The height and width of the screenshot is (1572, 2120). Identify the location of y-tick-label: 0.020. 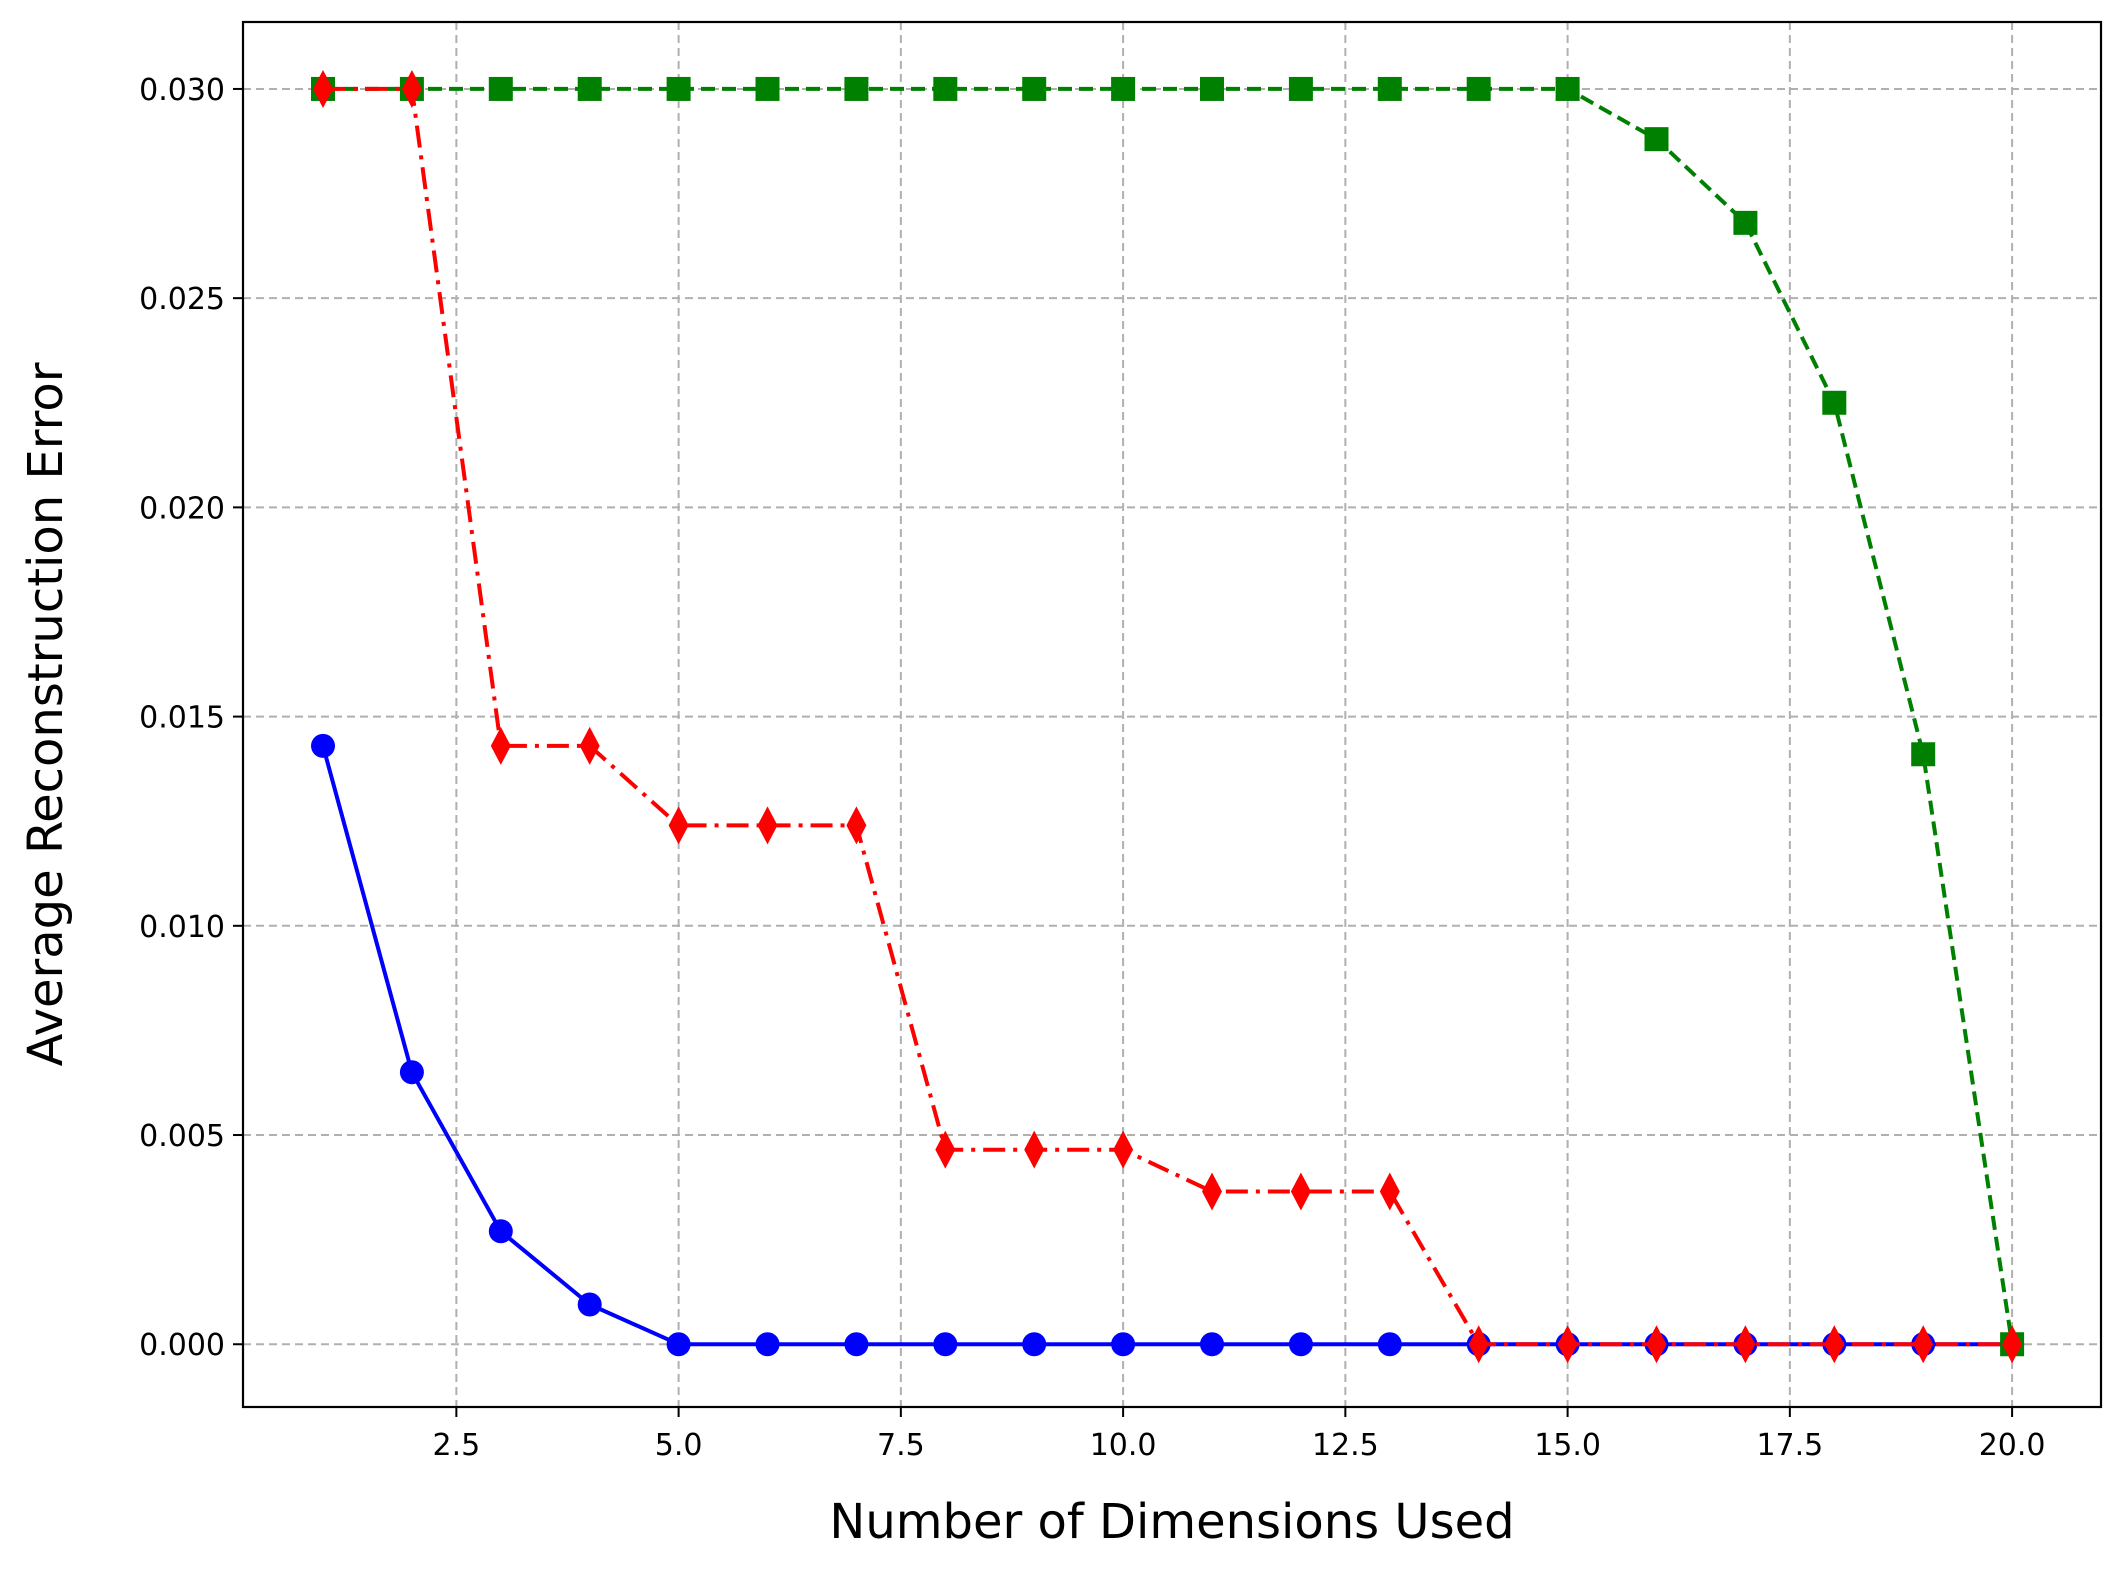
(182, 508).